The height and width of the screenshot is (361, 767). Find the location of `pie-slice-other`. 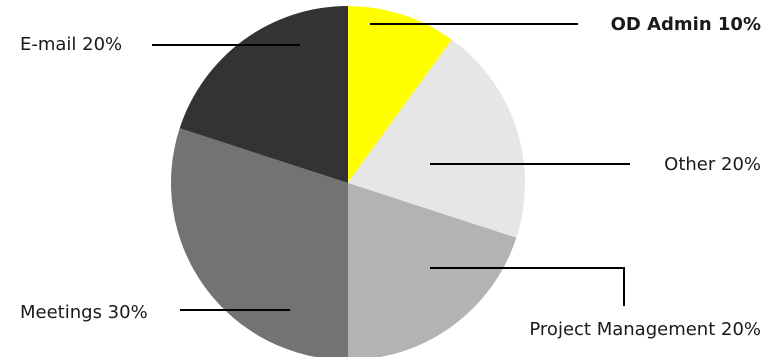

pie-slice-other is located at coordinates (437, 138).